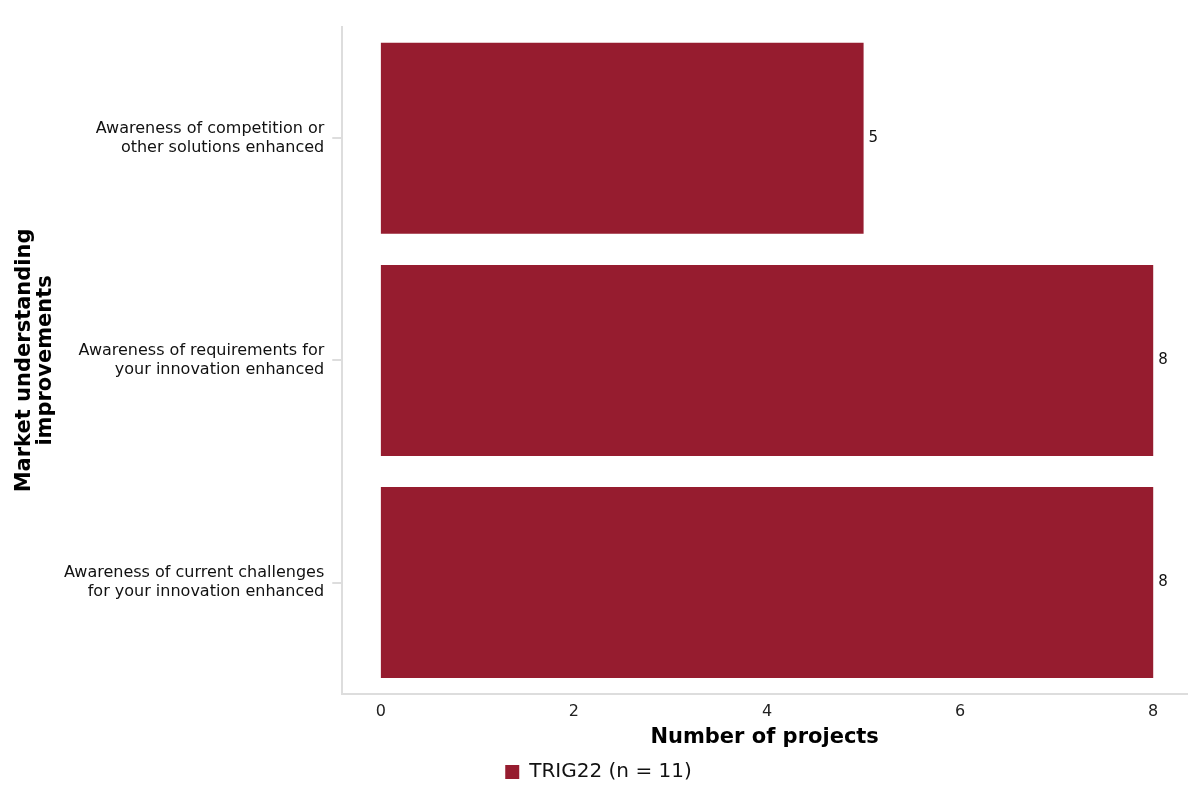 The image size is (1189, 792). Describe the element at coordinates (194, 581) in the screenshot. I see `y-tick-label: Awareness of current challenges for your innovation enhanced` at that location.